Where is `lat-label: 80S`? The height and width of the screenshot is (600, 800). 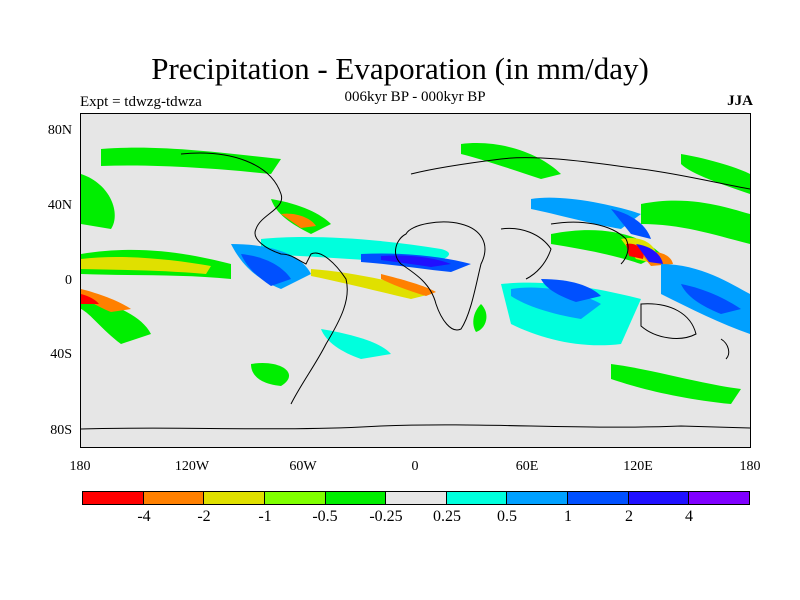 lat-label: 80S is located at coordinates (61, 430).